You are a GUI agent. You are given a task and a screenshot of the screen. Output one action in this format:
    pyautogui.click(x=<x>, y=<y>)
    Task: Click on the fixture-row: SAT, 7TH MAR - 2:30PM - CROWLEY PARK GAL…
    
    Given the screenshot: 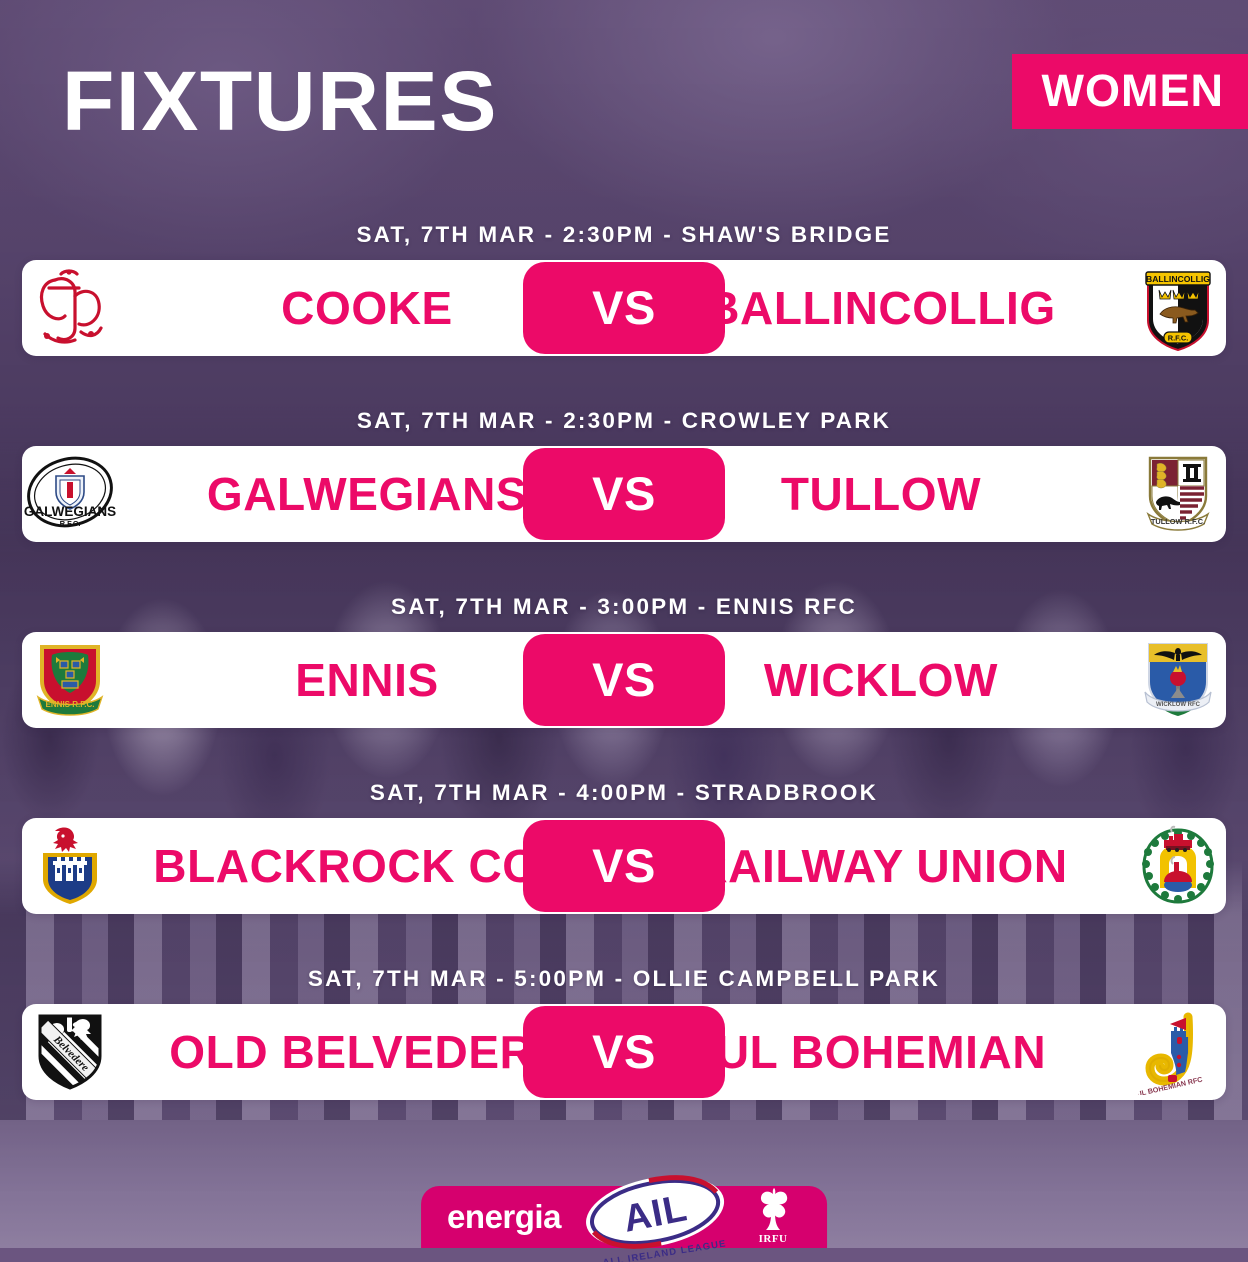 What is the action you would take?
    pyautogui.click(x=624, y=502)
    